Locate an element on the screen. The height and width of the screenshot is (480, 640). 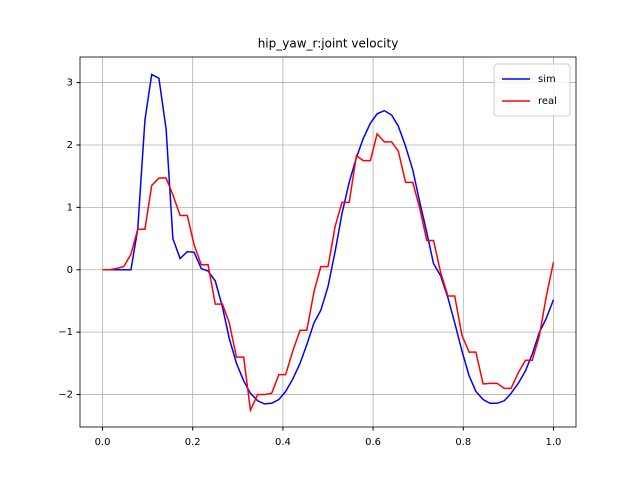
y-tick-label: 3 is located at coordinates (70, 83).